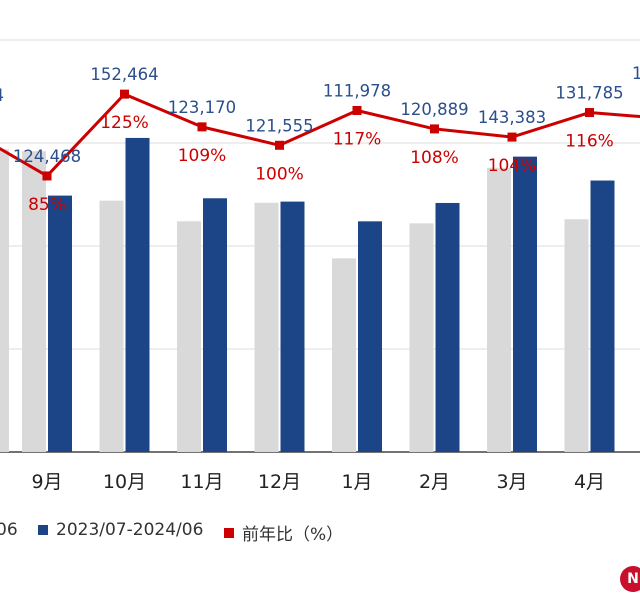 Image resolution: width=640 pixels, height=600 pixels. Describe the element at coordinates (124, 74) in the screenshot. I see `bar-value-label-1: 152,464` at that location.